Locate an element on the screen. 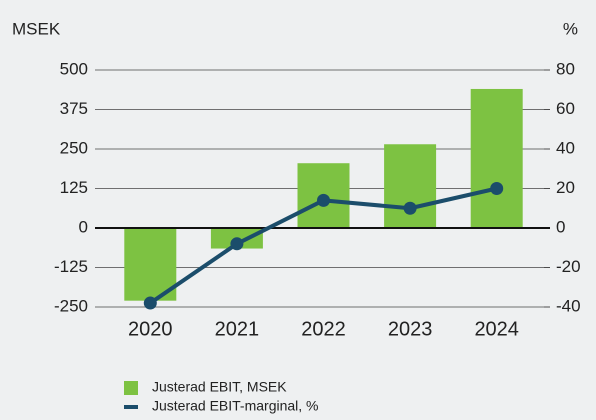  x-tick-label: 2024 is located at coordinates (496, 329).